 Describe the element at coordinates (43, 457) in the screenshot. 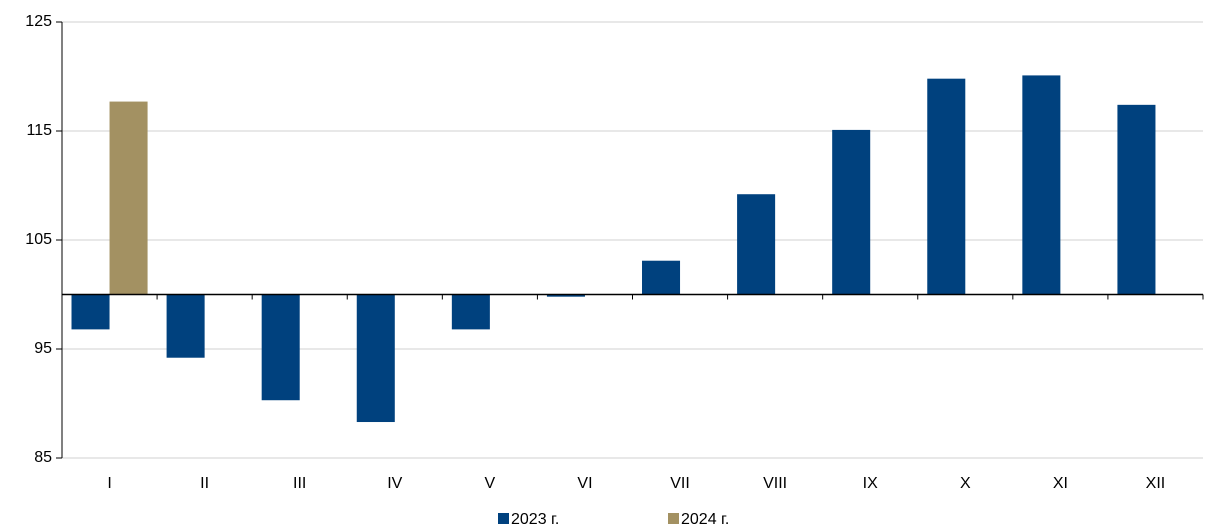

I see `y-tick-label: 85` at that location.